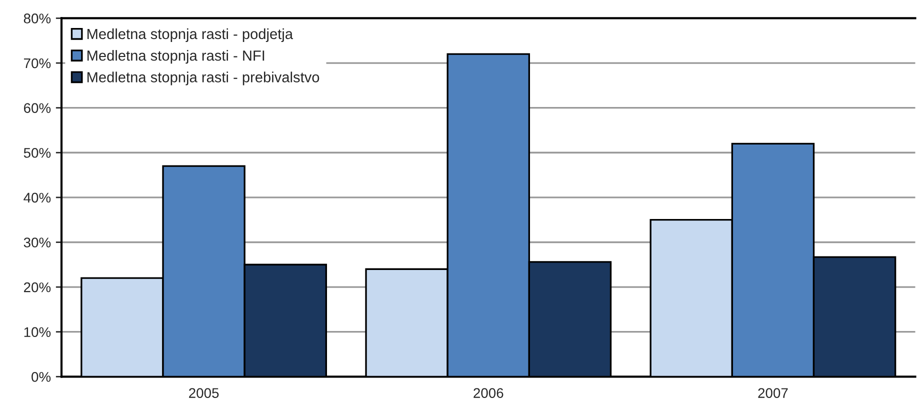 The height and width of the screenshot is (405, 918). Describe the element at coordinates (489, 393) in the screenshot. I see `x-tick-label: 2006` at that location.